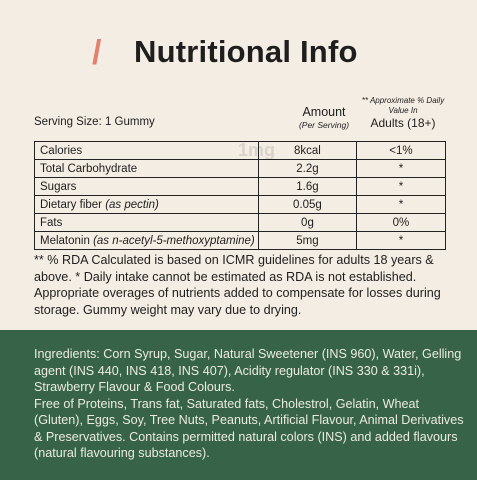  What do you see at coordinates (324, 112) in the screenshot?
I see `amount-header-label: Amount` at bounding box center [324, 112].